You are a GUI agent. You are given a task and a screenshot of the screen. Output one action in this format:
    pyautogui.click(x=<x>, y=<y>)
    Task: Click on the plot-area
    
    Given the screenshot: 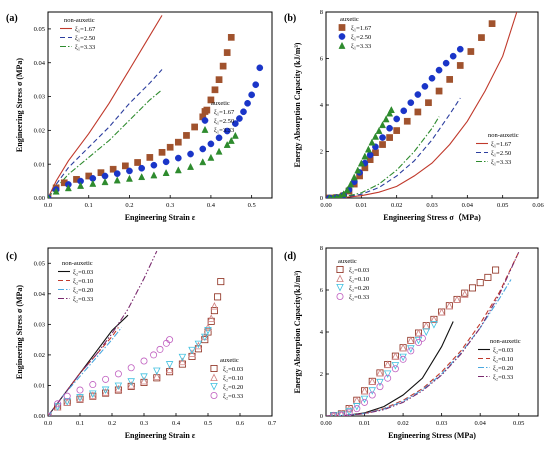 What is the action you would take?
    pyautogui.click(x=423, y=333)
    